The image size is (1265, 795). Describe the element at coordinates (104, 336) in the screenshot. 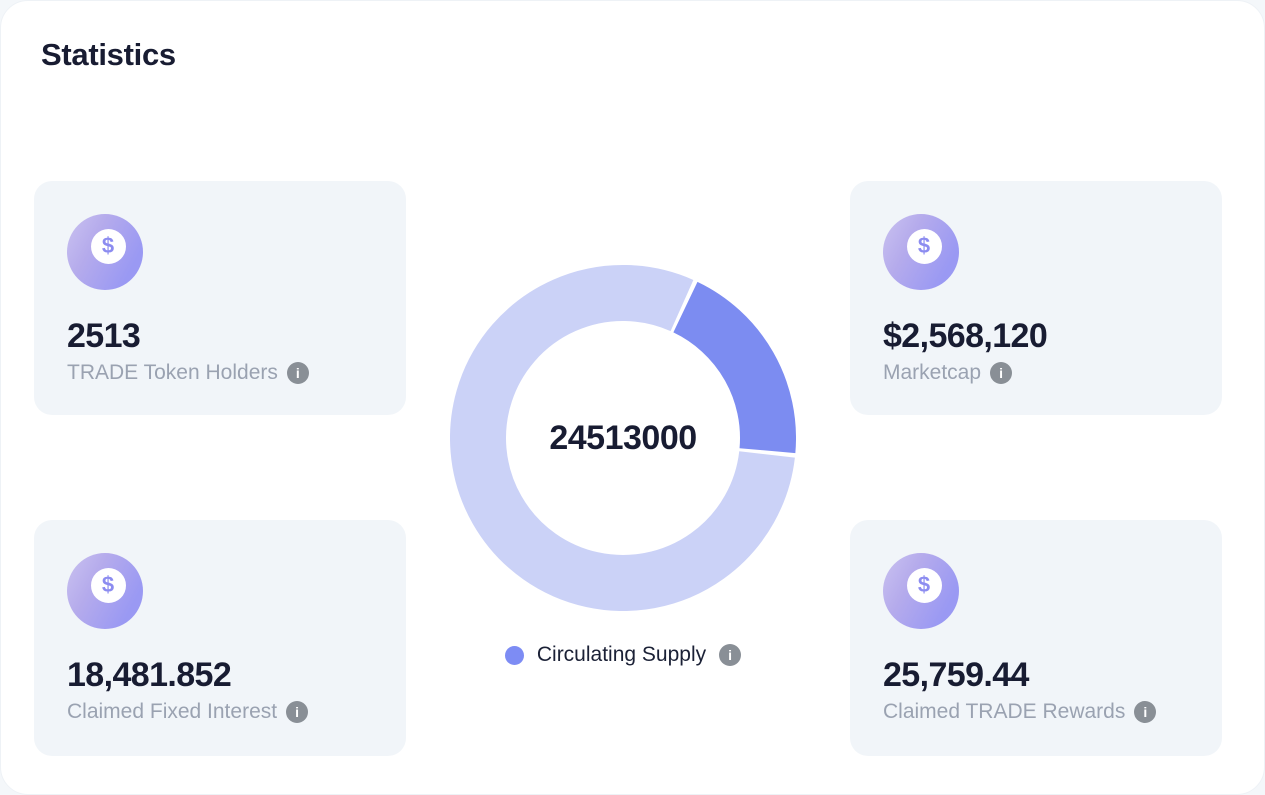

I see `stat-value: 2513` at that location.